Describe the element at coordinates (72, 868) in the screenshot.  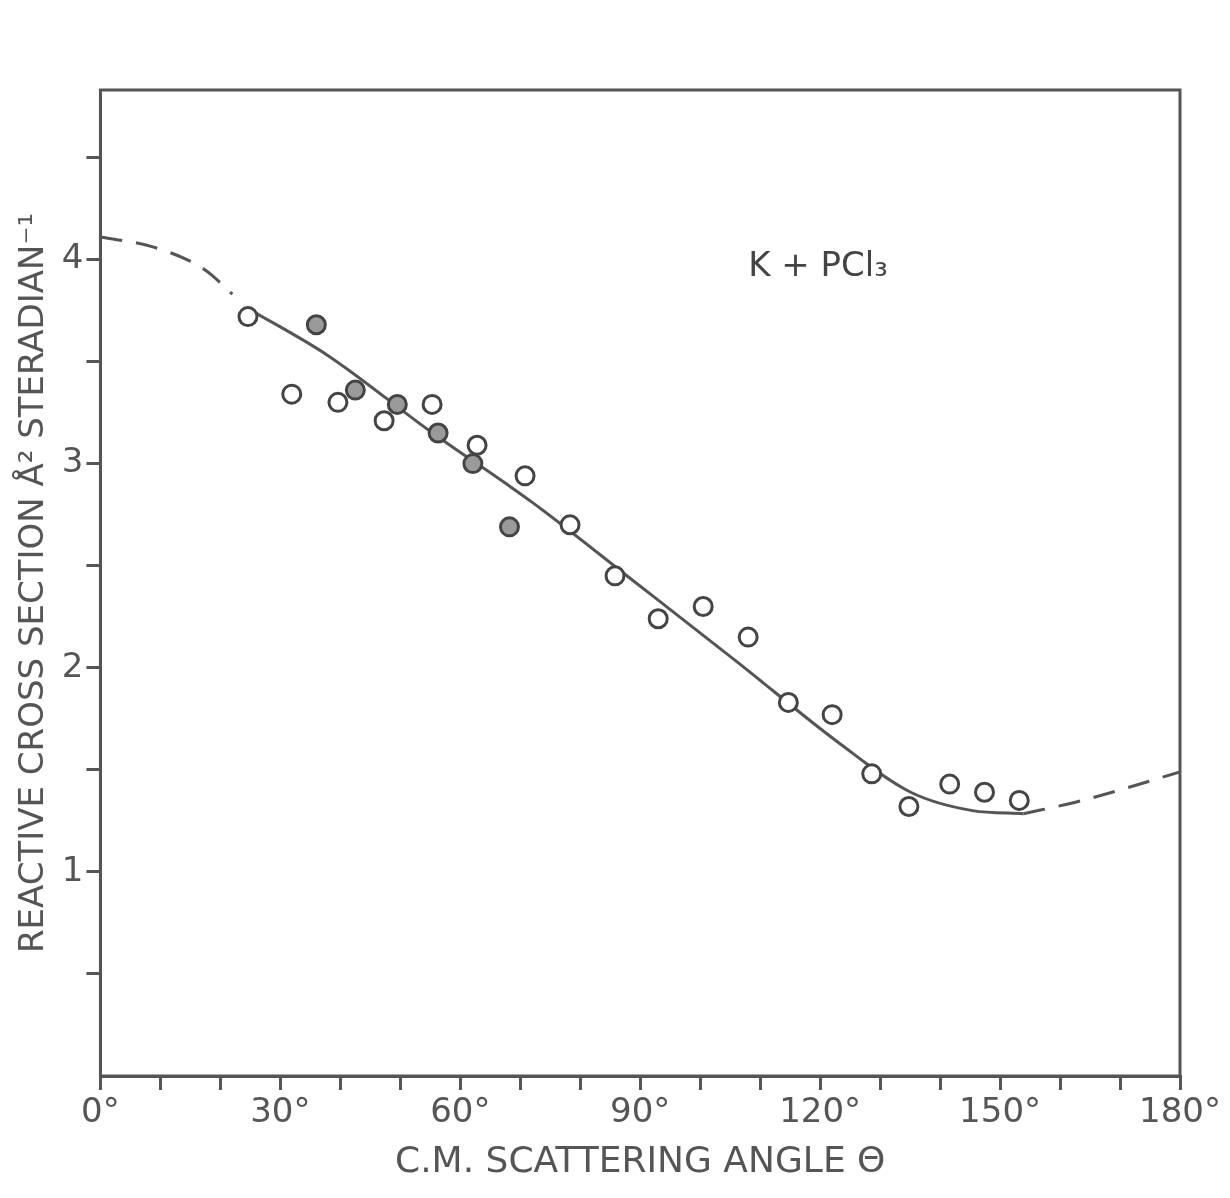
I see `y-tick-label: 1` at that location.